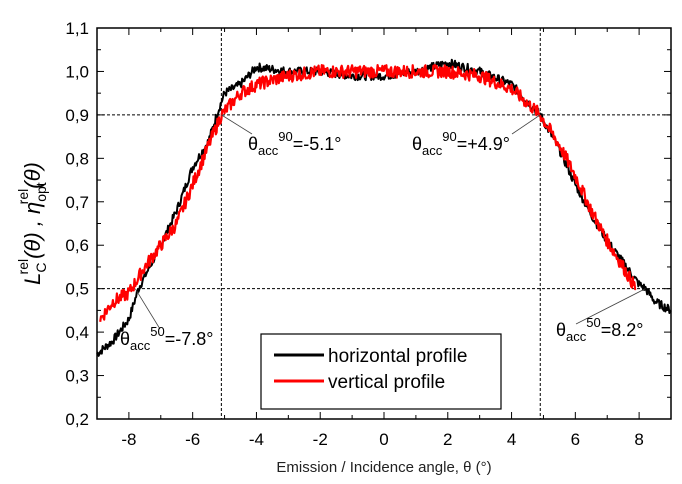 The width and height of the screenshot is (682, 484). Describe the element at coordinates (77, 332) in the screenshot. I see `y-tick-label: 0,4` at that location.